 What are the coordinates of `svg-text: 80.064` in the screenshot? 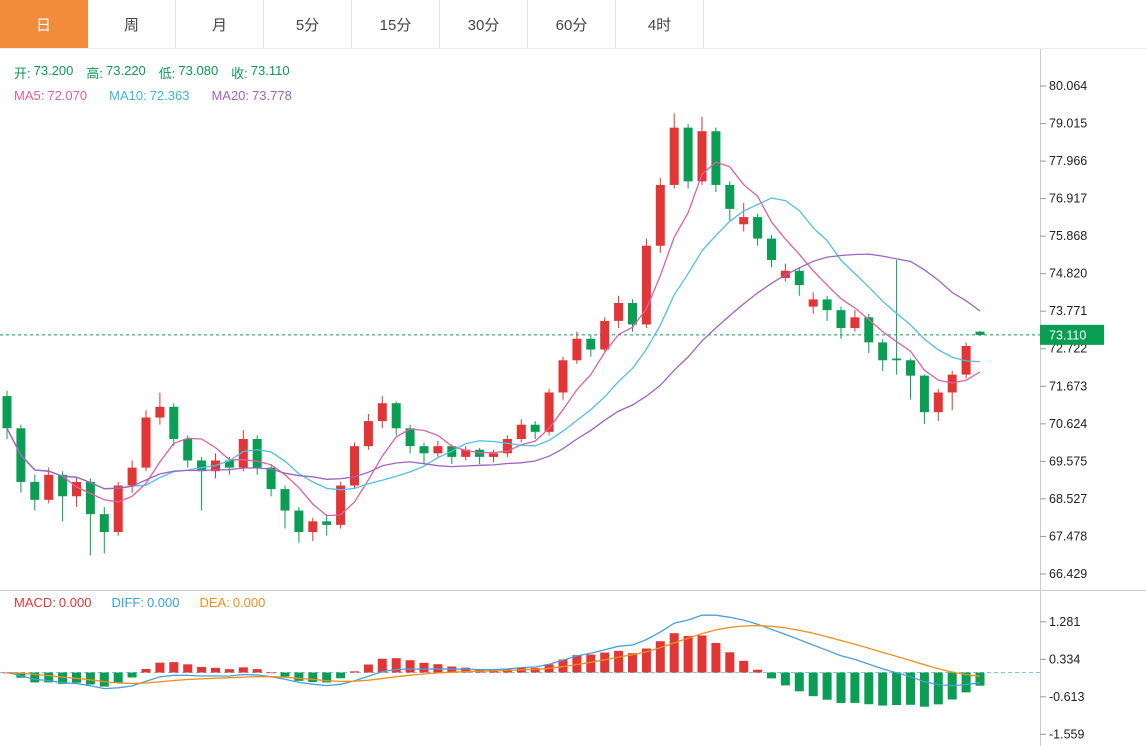 It's located at (1068, 86).